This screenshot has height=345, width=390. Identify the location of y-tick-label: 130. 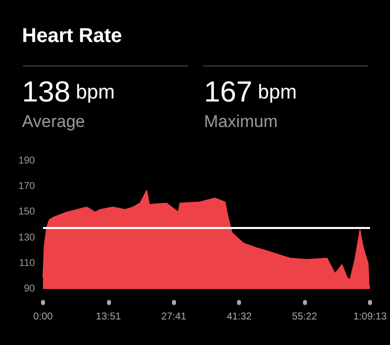
(27, 238).